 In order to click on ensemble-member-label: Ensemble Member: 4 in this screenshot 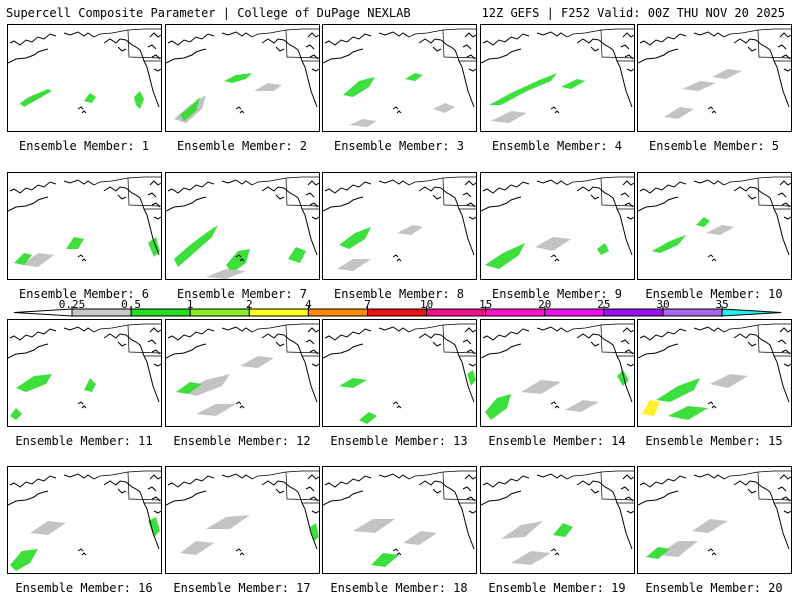, I will do `click(557, 146)`.